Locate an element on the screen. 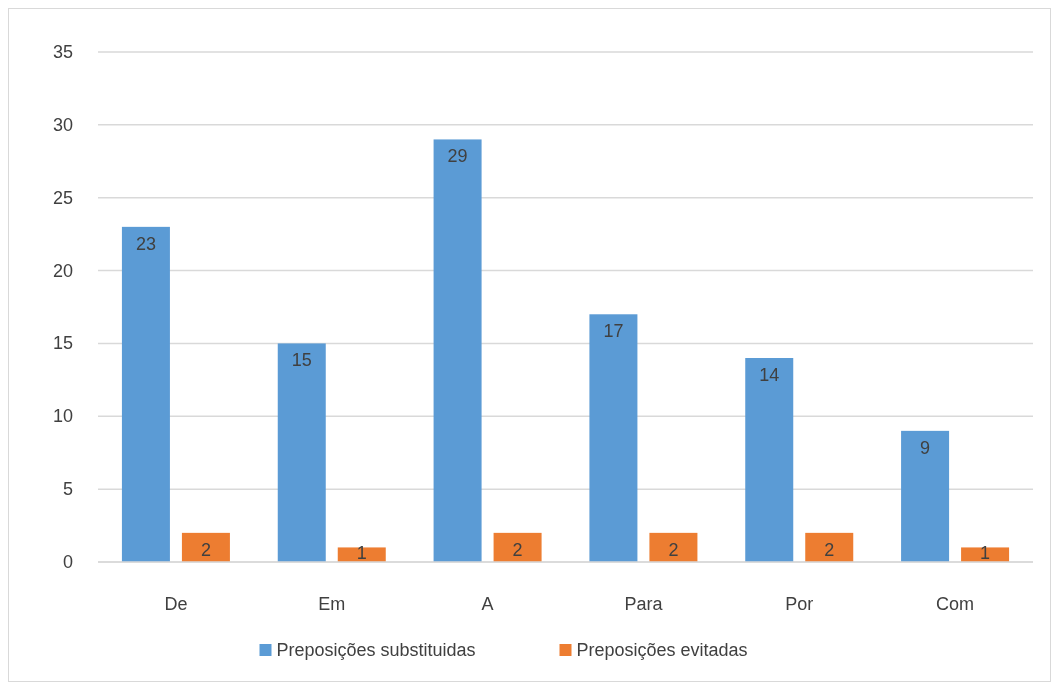  x-tick-label: A is located at coordinates (487, 604).